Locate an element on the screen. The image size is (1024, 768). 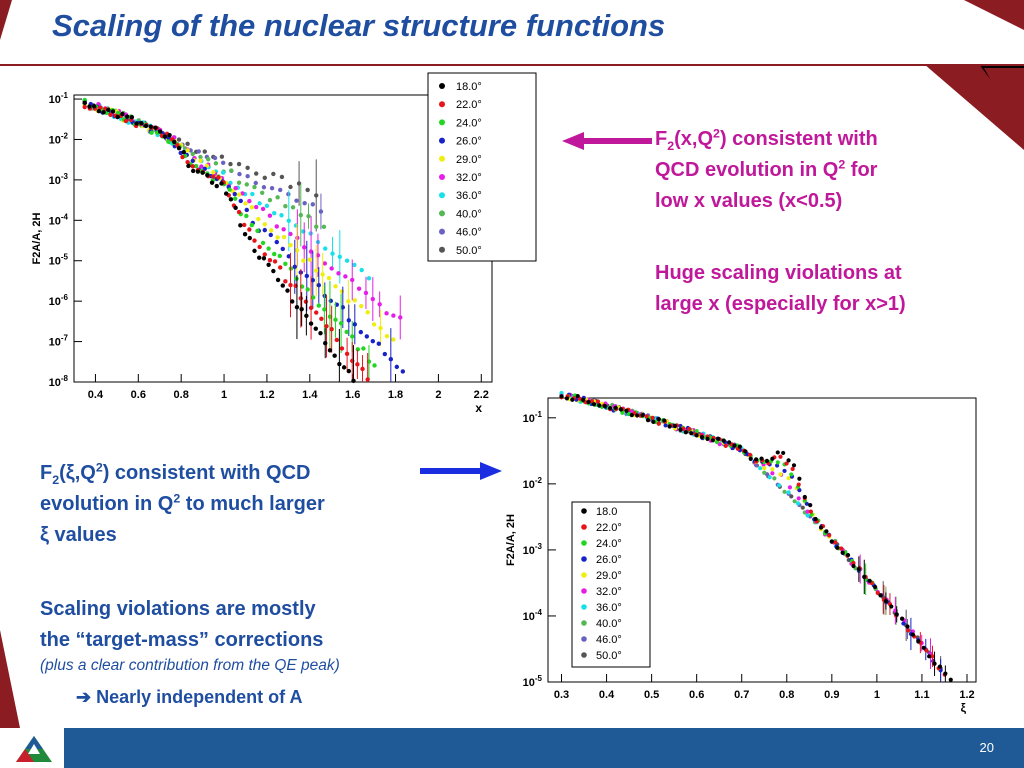
x-tick-label: 1.1 is located at coordinates (921, 695).